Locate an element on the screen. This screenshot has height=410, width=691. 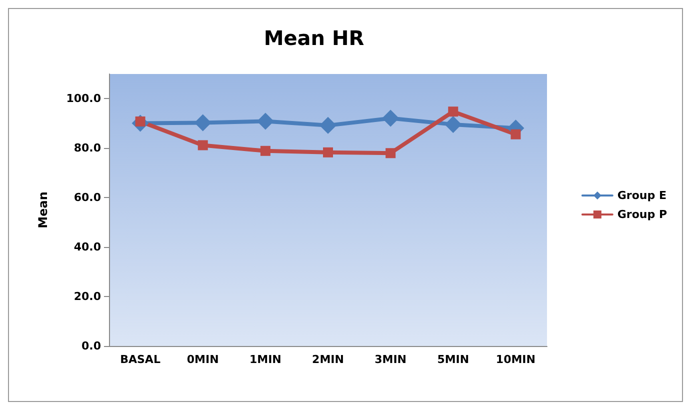
legend-label: Group P is located at coordinates (642, 214).